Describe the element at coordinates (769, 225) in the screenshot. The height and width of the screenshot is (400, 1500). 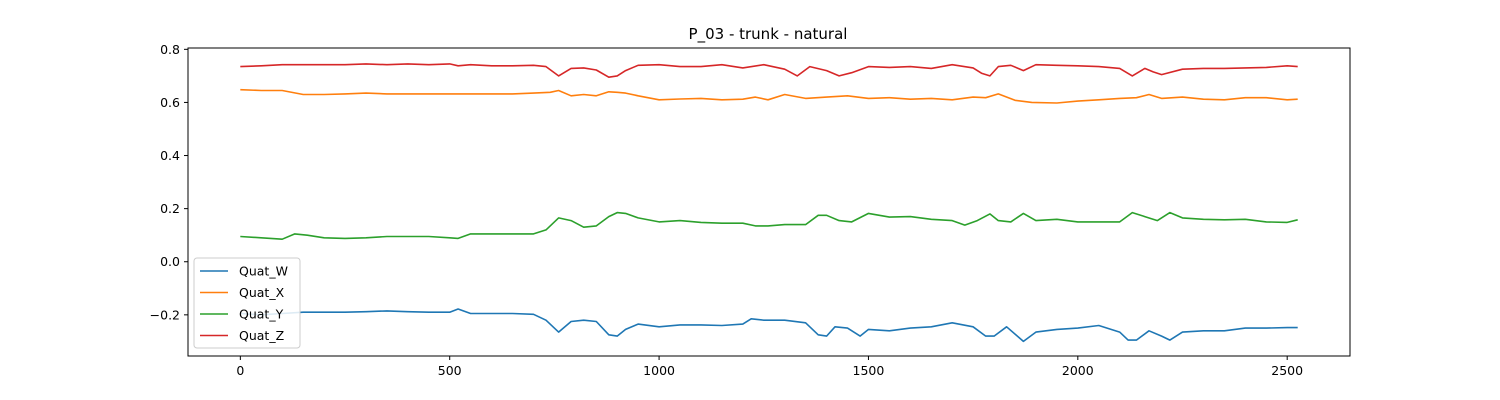
I see `series-line-quat-y` at that location.